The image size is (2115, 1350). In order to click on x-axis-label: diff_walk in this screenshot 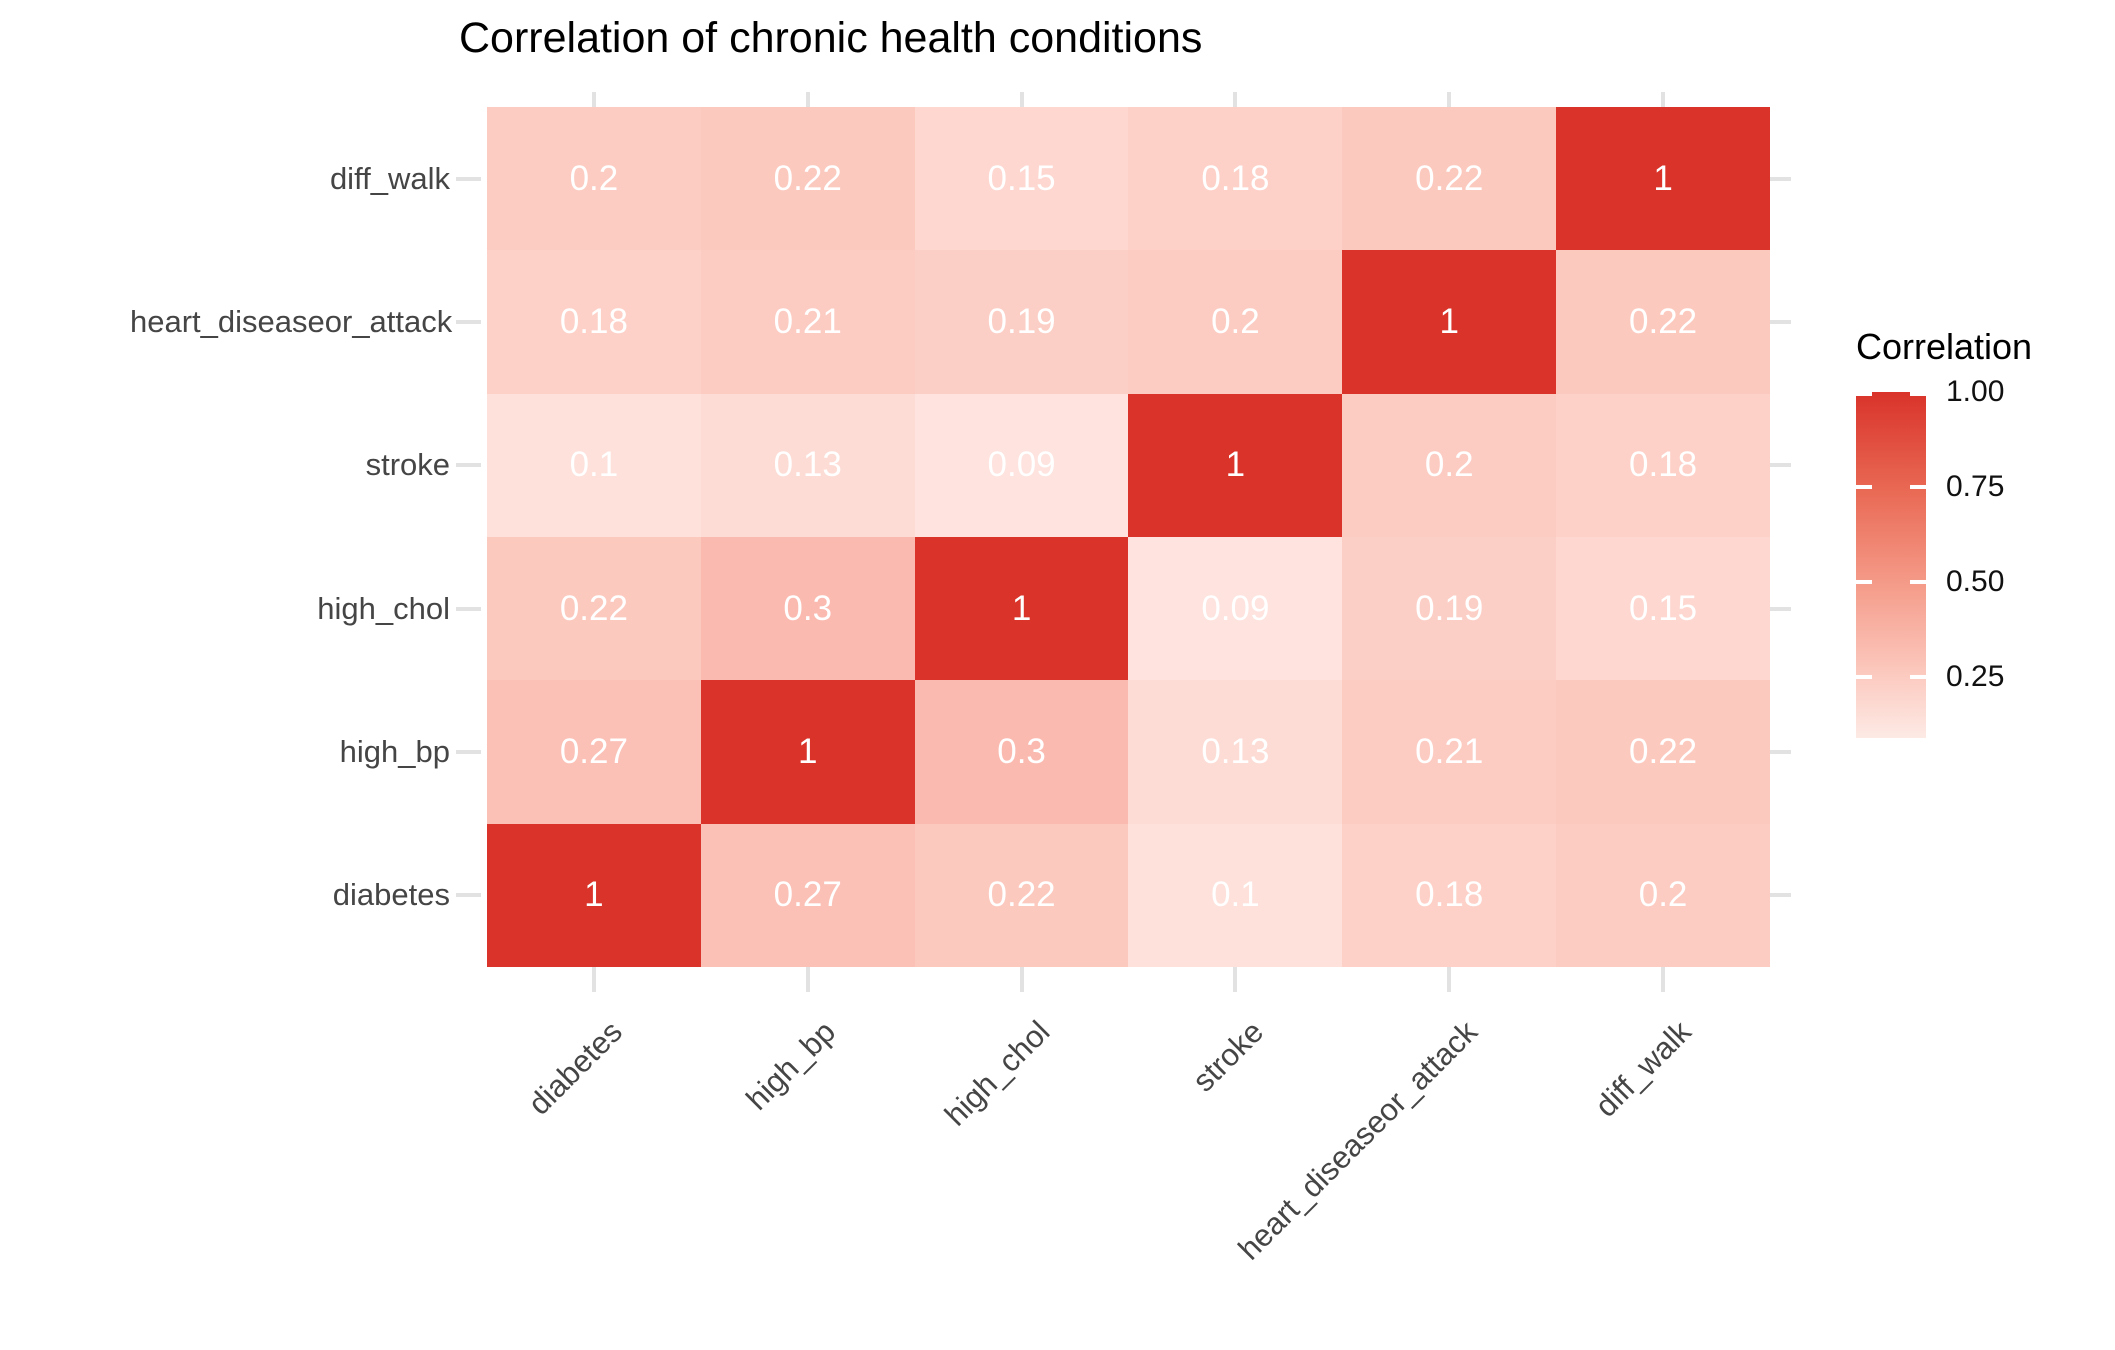, I will do `click(1643, 1069)`.